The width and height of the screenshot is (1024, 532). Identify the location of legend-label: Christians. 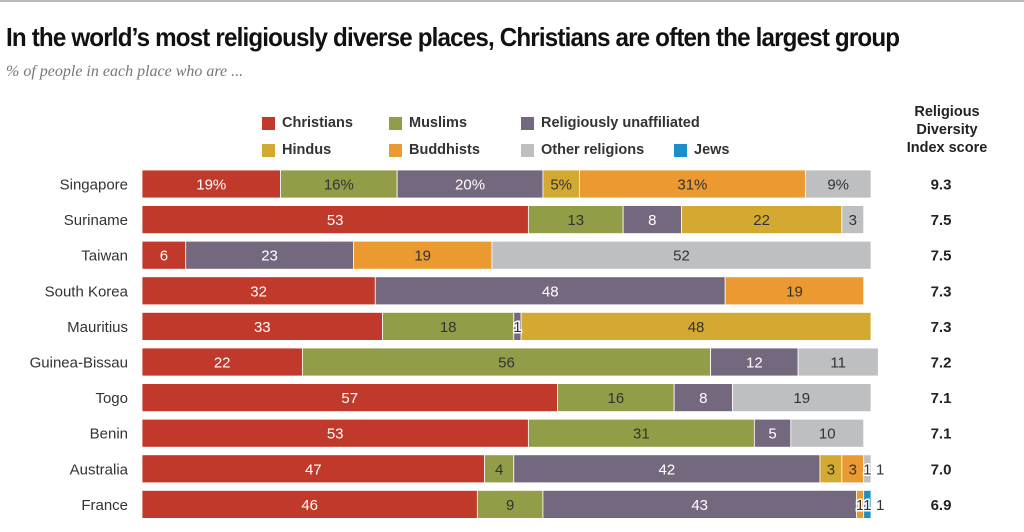
(317, 123).